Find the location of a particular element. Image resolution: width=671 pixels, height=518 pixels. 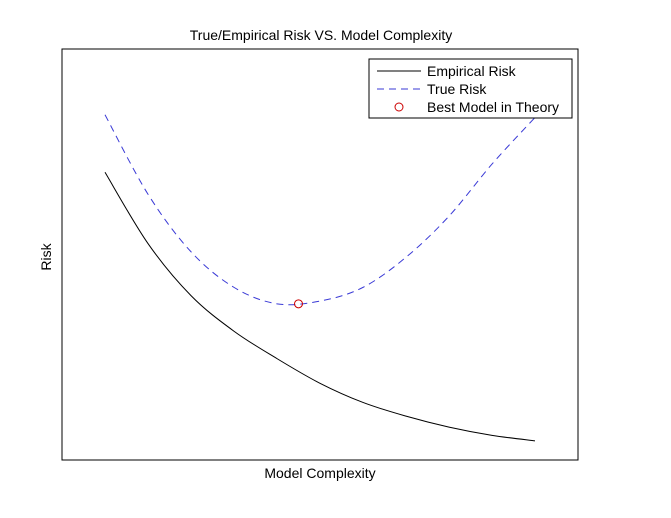

x-axis-label: Model Complexity is located at coordinates (319, 473).